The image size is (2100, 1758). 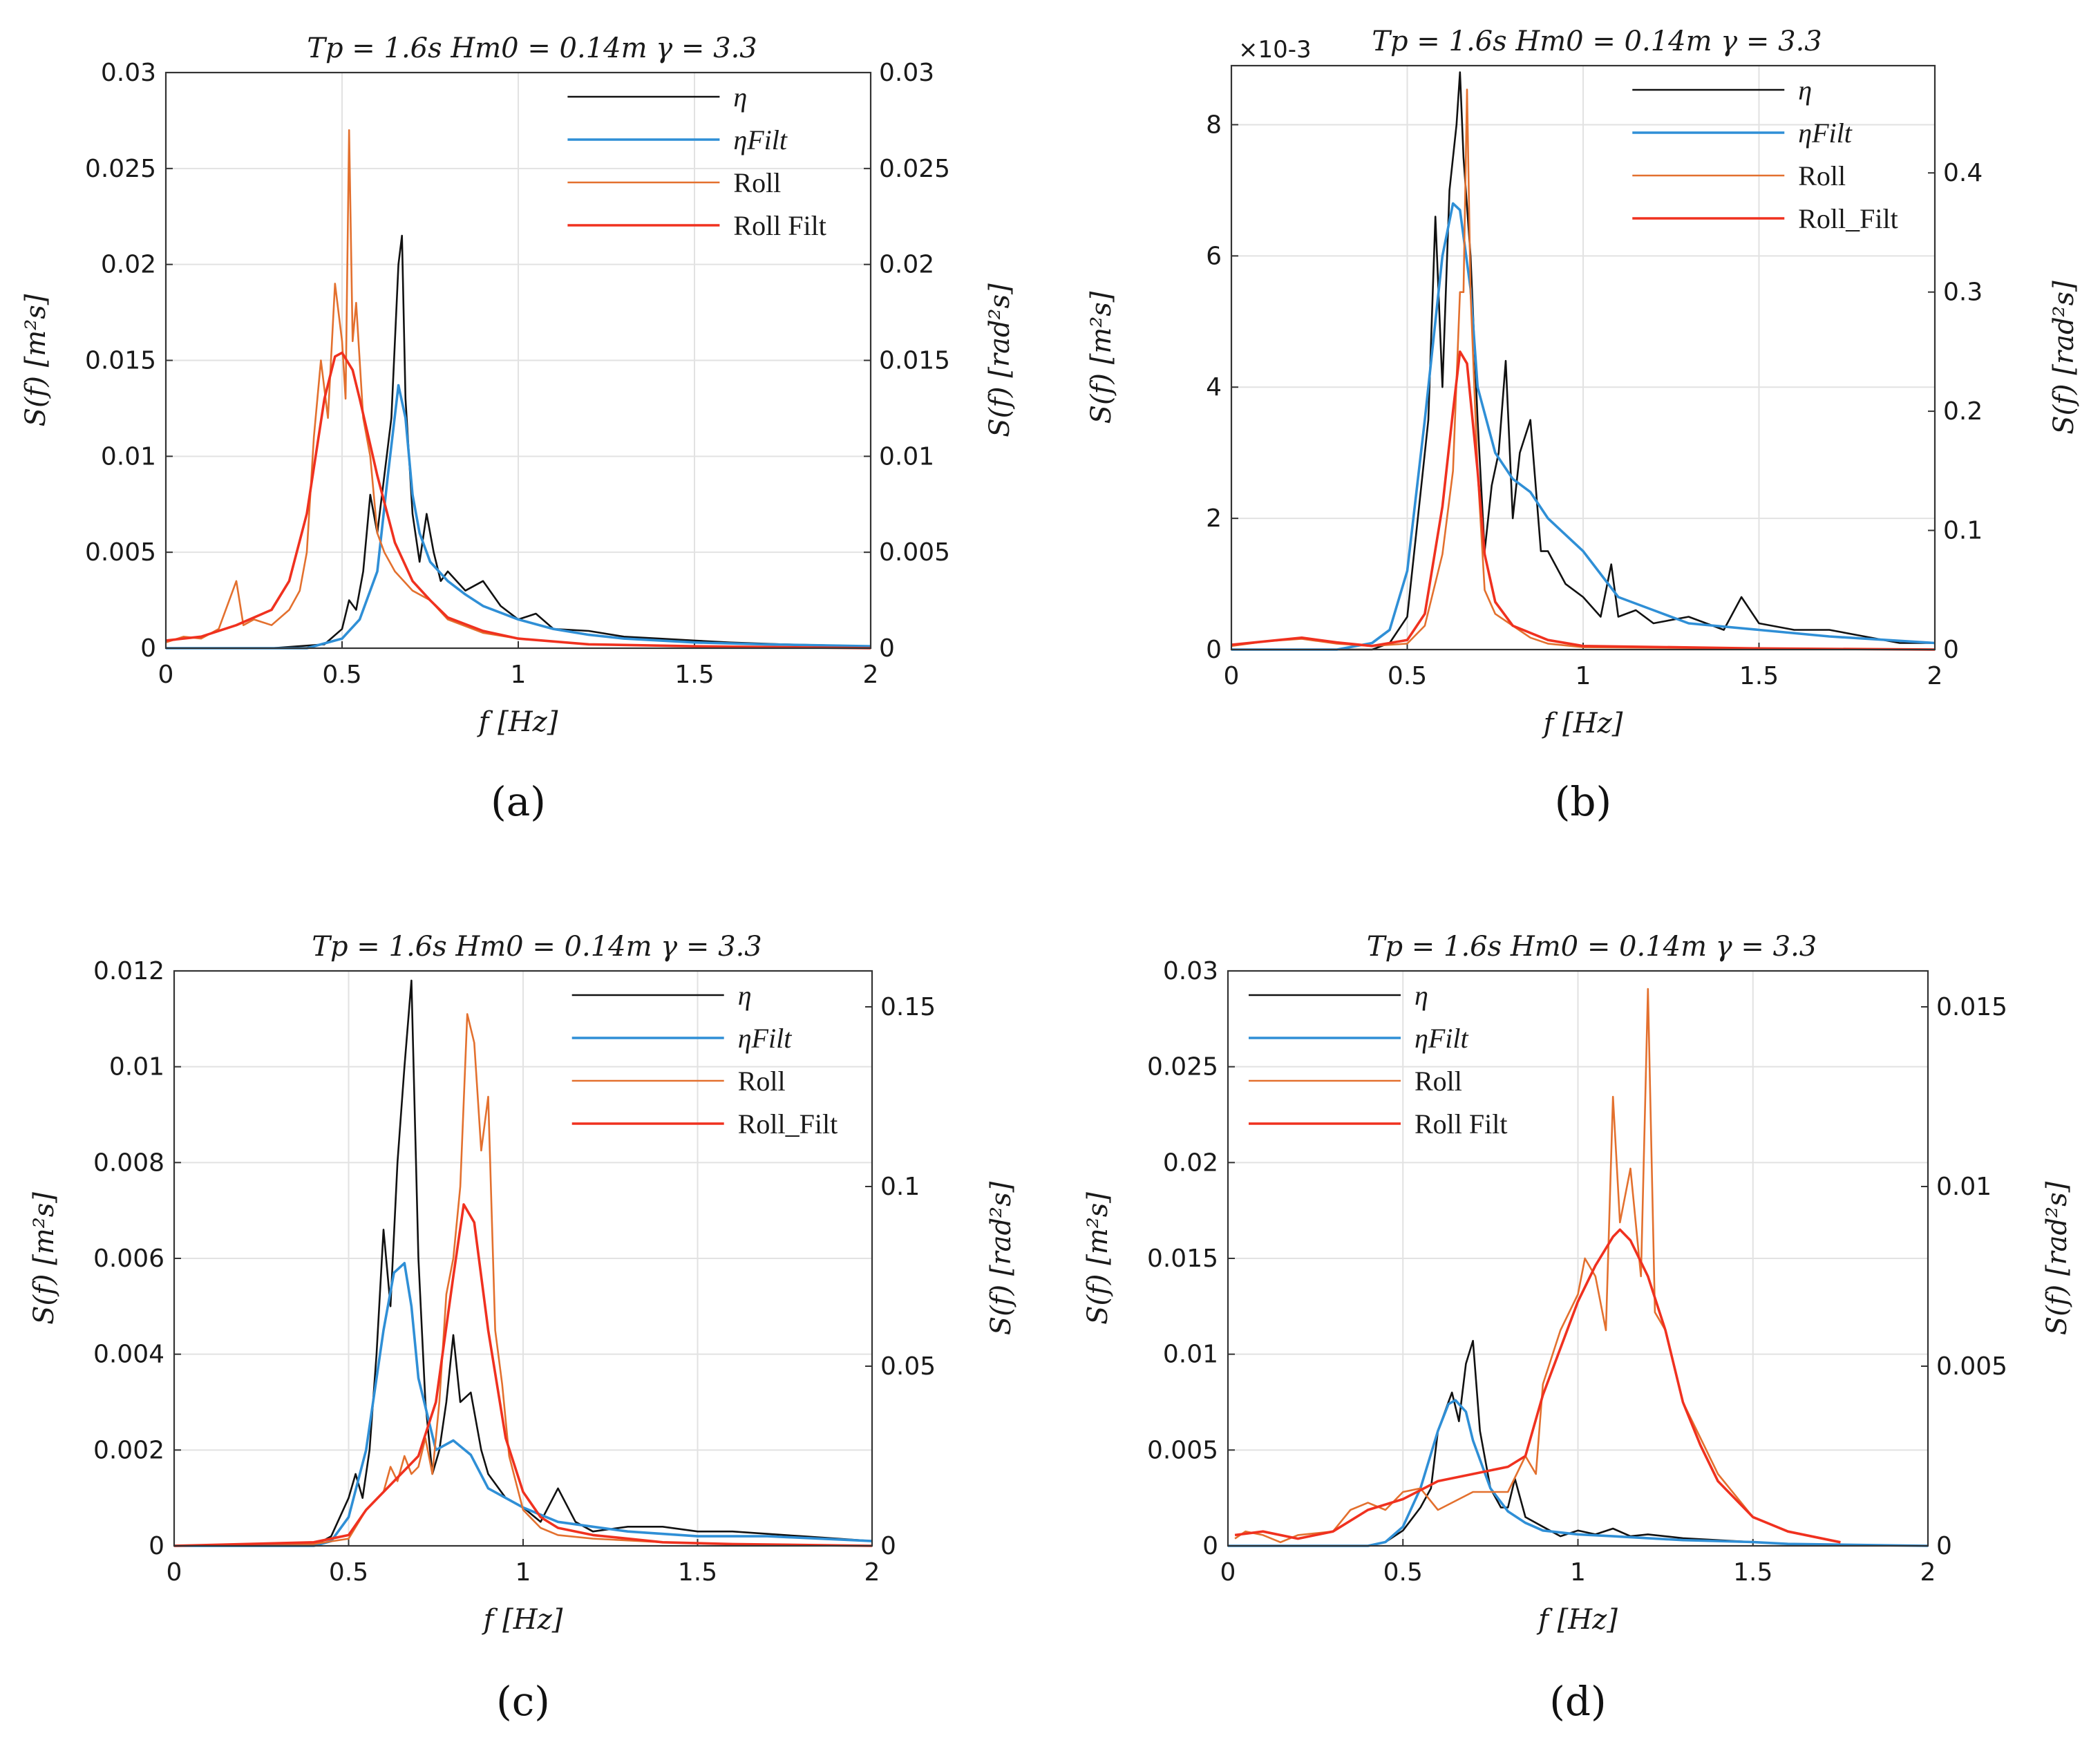 I want to click on y-tick-label-left: 0.004, so click(x=128, y=1355).